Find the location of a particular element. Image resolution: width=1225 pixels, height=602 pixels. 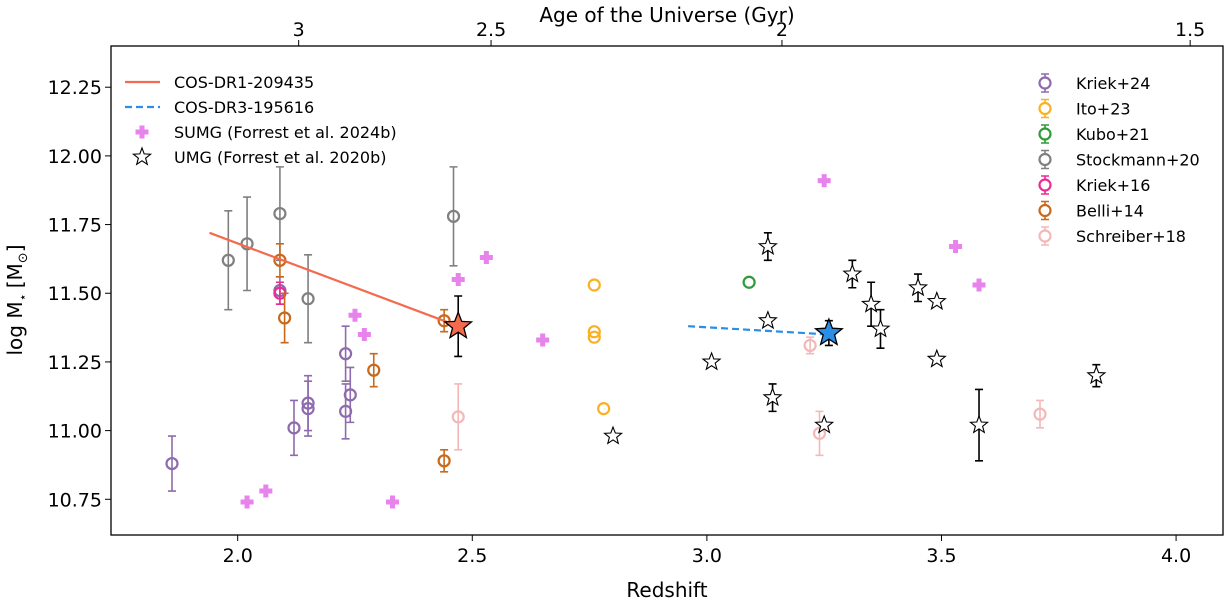

legend-label-right-5: Belli+14 is located at coordinates (1110, 211).